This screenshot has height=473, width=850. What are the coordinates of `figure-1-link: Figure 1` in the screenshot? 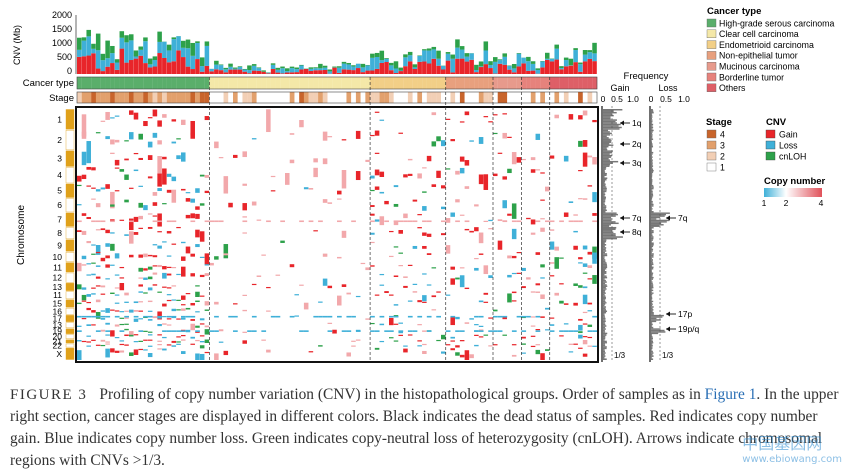 It's located at (730, 394).